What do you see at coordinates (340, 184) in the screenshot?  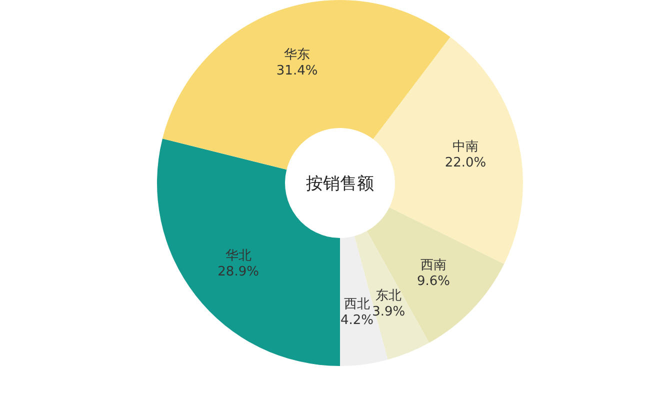 I see `text: 按销售额` at bounding box center [340, 184].